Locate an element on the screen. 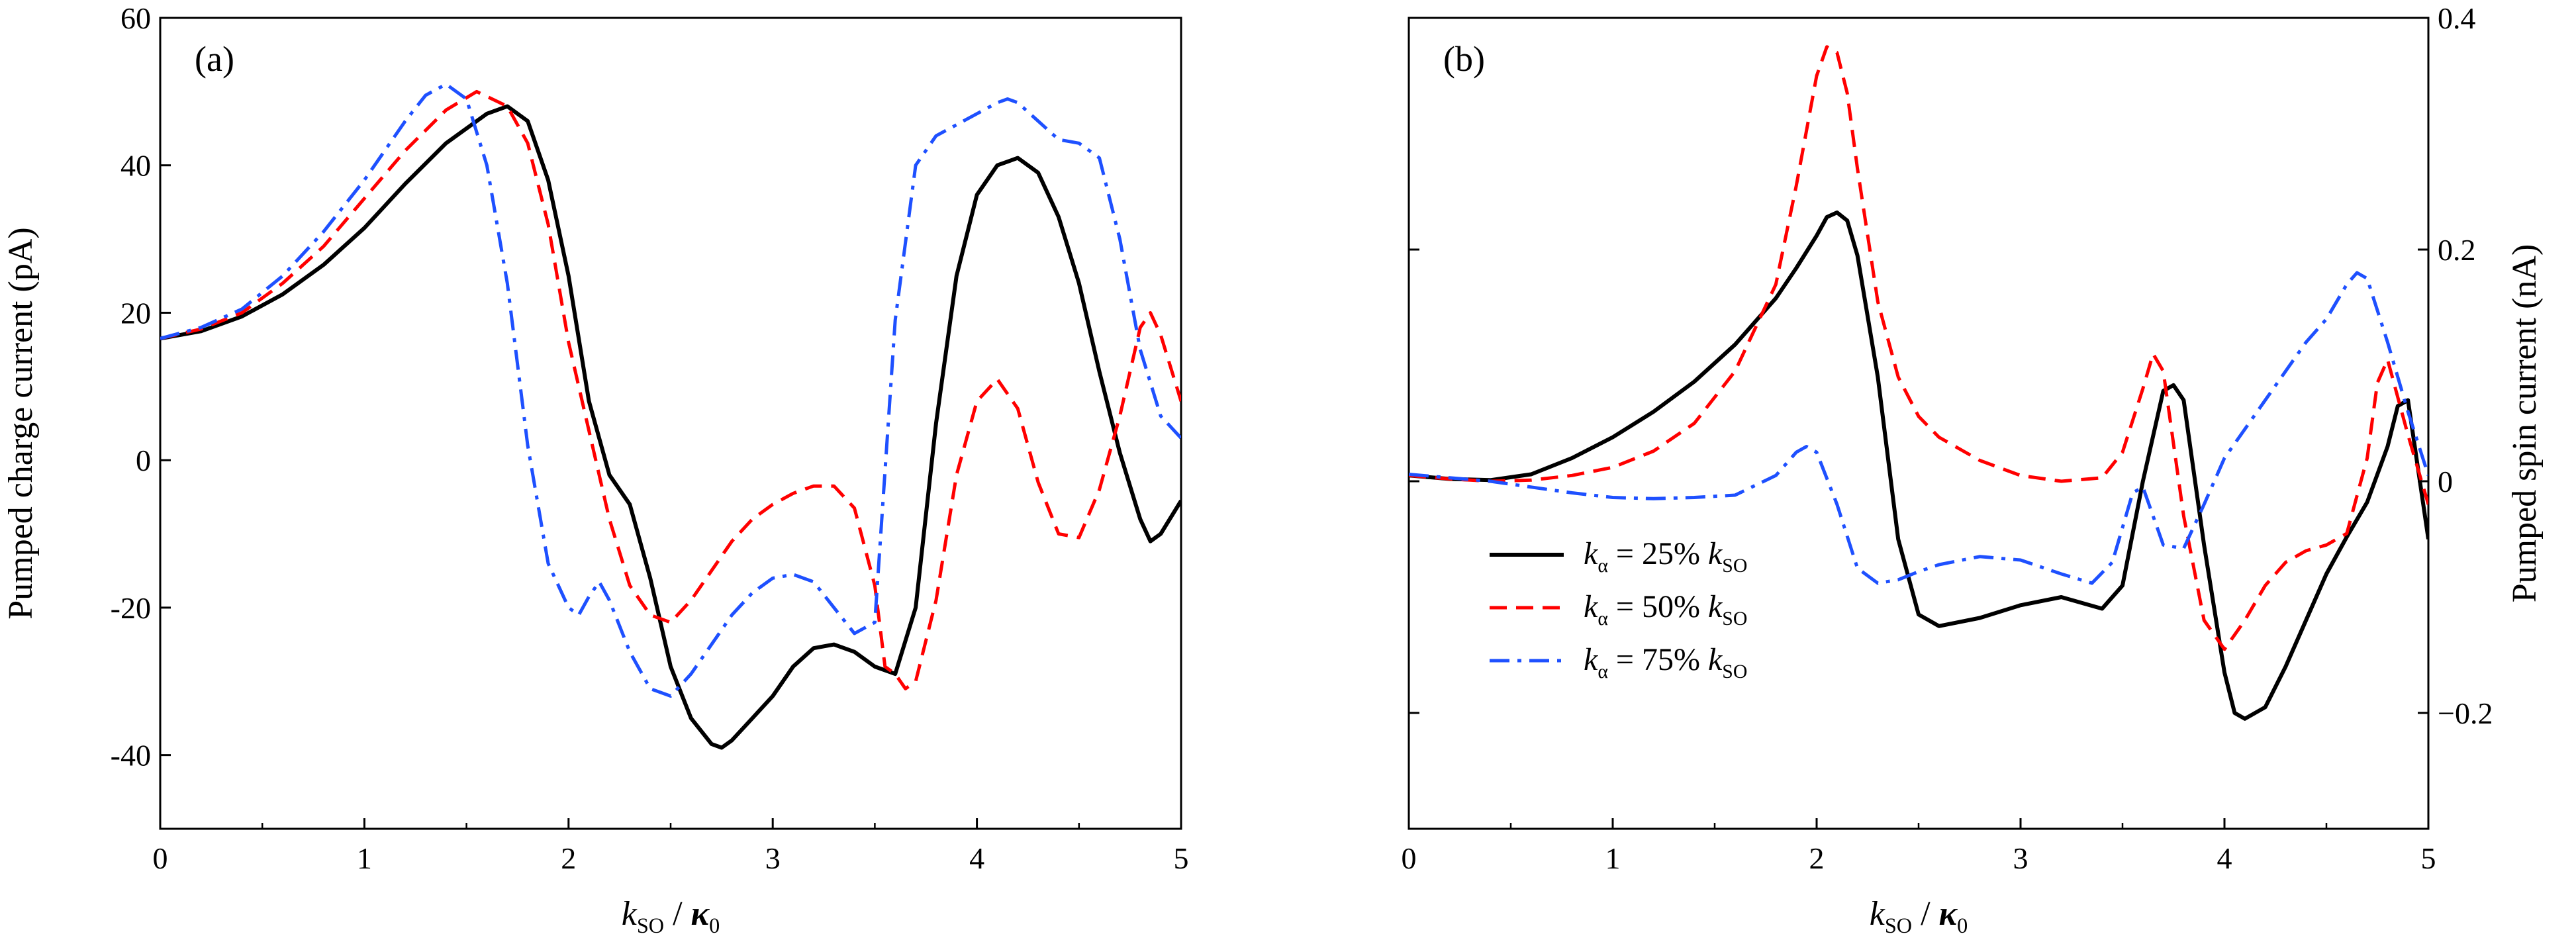 The height and width of the screenshot is (940, 2576). y-tick-label: -20 is located at coordinates (131, 608).